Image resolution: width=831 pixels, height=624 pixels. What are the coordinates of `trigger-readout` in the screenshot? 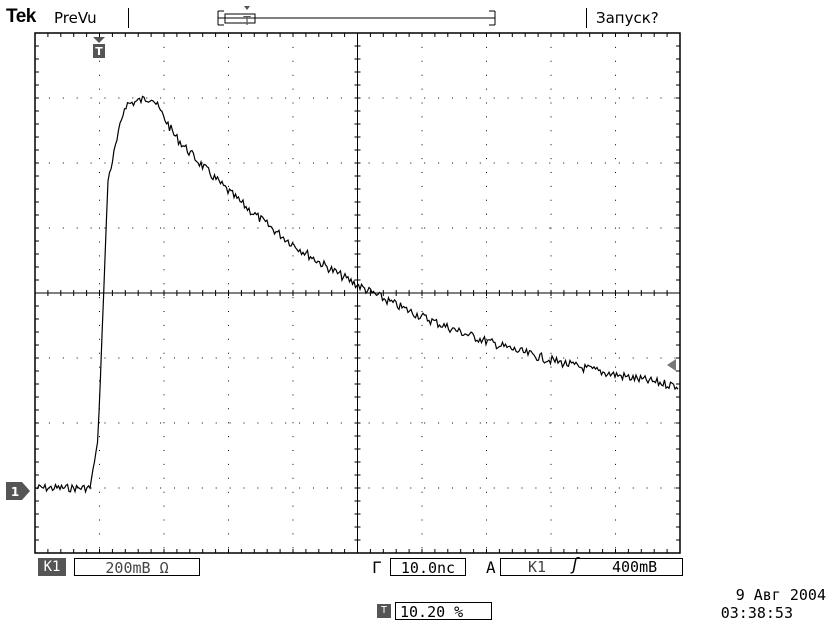 It's located at (591, 567).